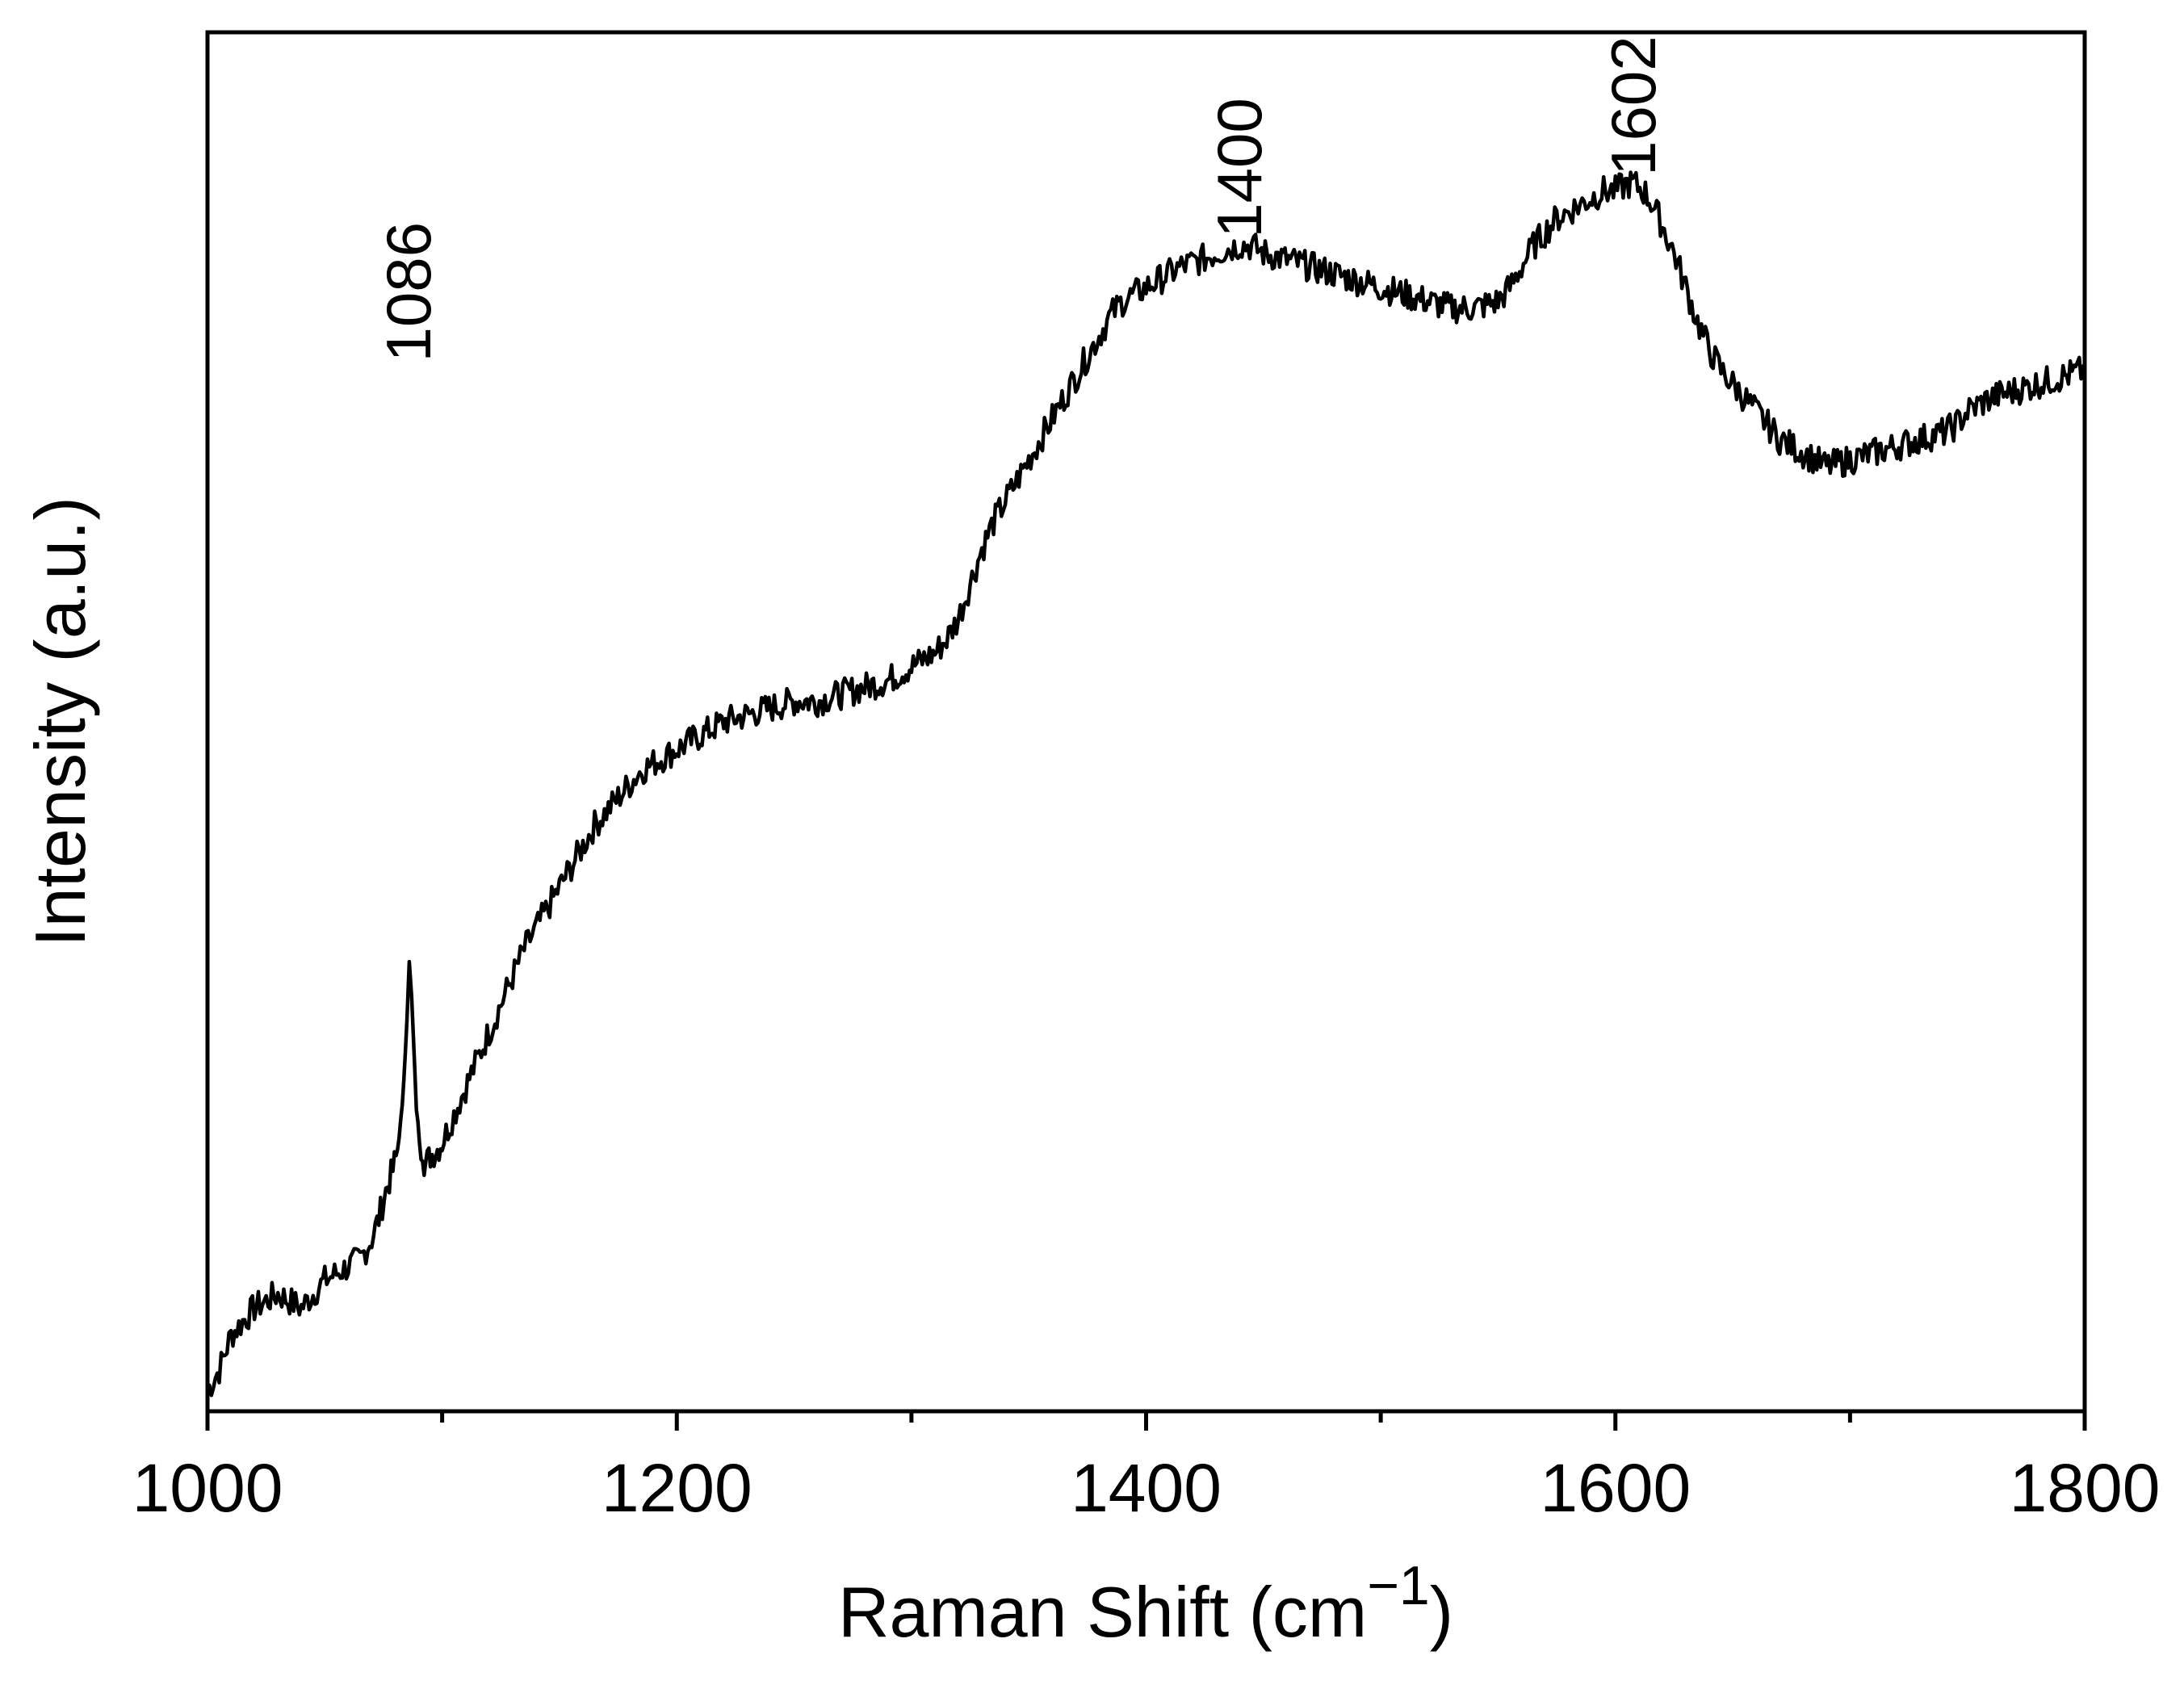 This screenshot has width=2184, height=1689. I want to click on x-axis-tick-labels: 1000 1200 1400 1600 1800, so click(1146, 1488).